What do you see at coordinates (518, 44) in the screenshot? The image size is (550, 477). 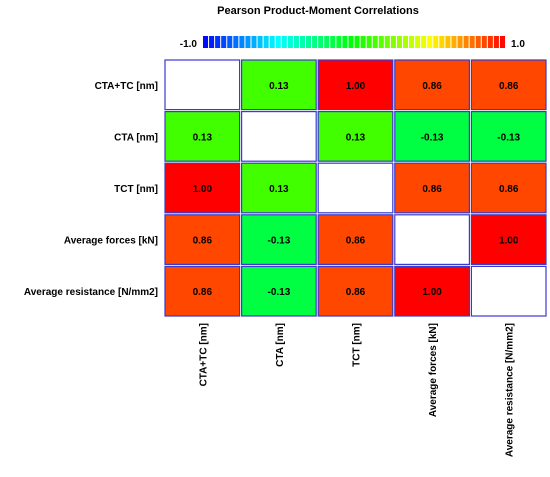 I see `colorbar-max-label: 1.0` at bounding box center [518, 44].